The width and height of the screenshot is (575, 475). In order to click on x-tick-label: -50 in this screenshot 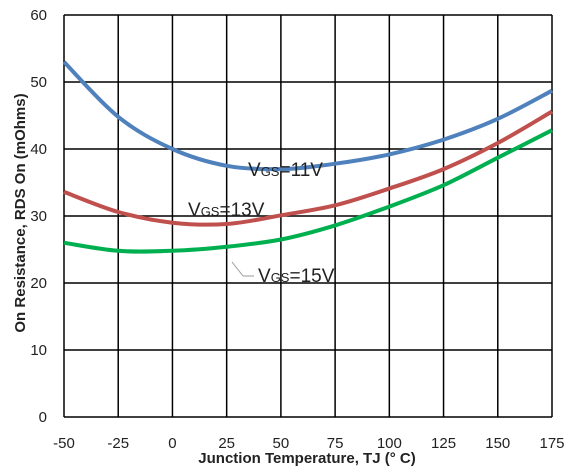, I will do `click(64, 443)`.